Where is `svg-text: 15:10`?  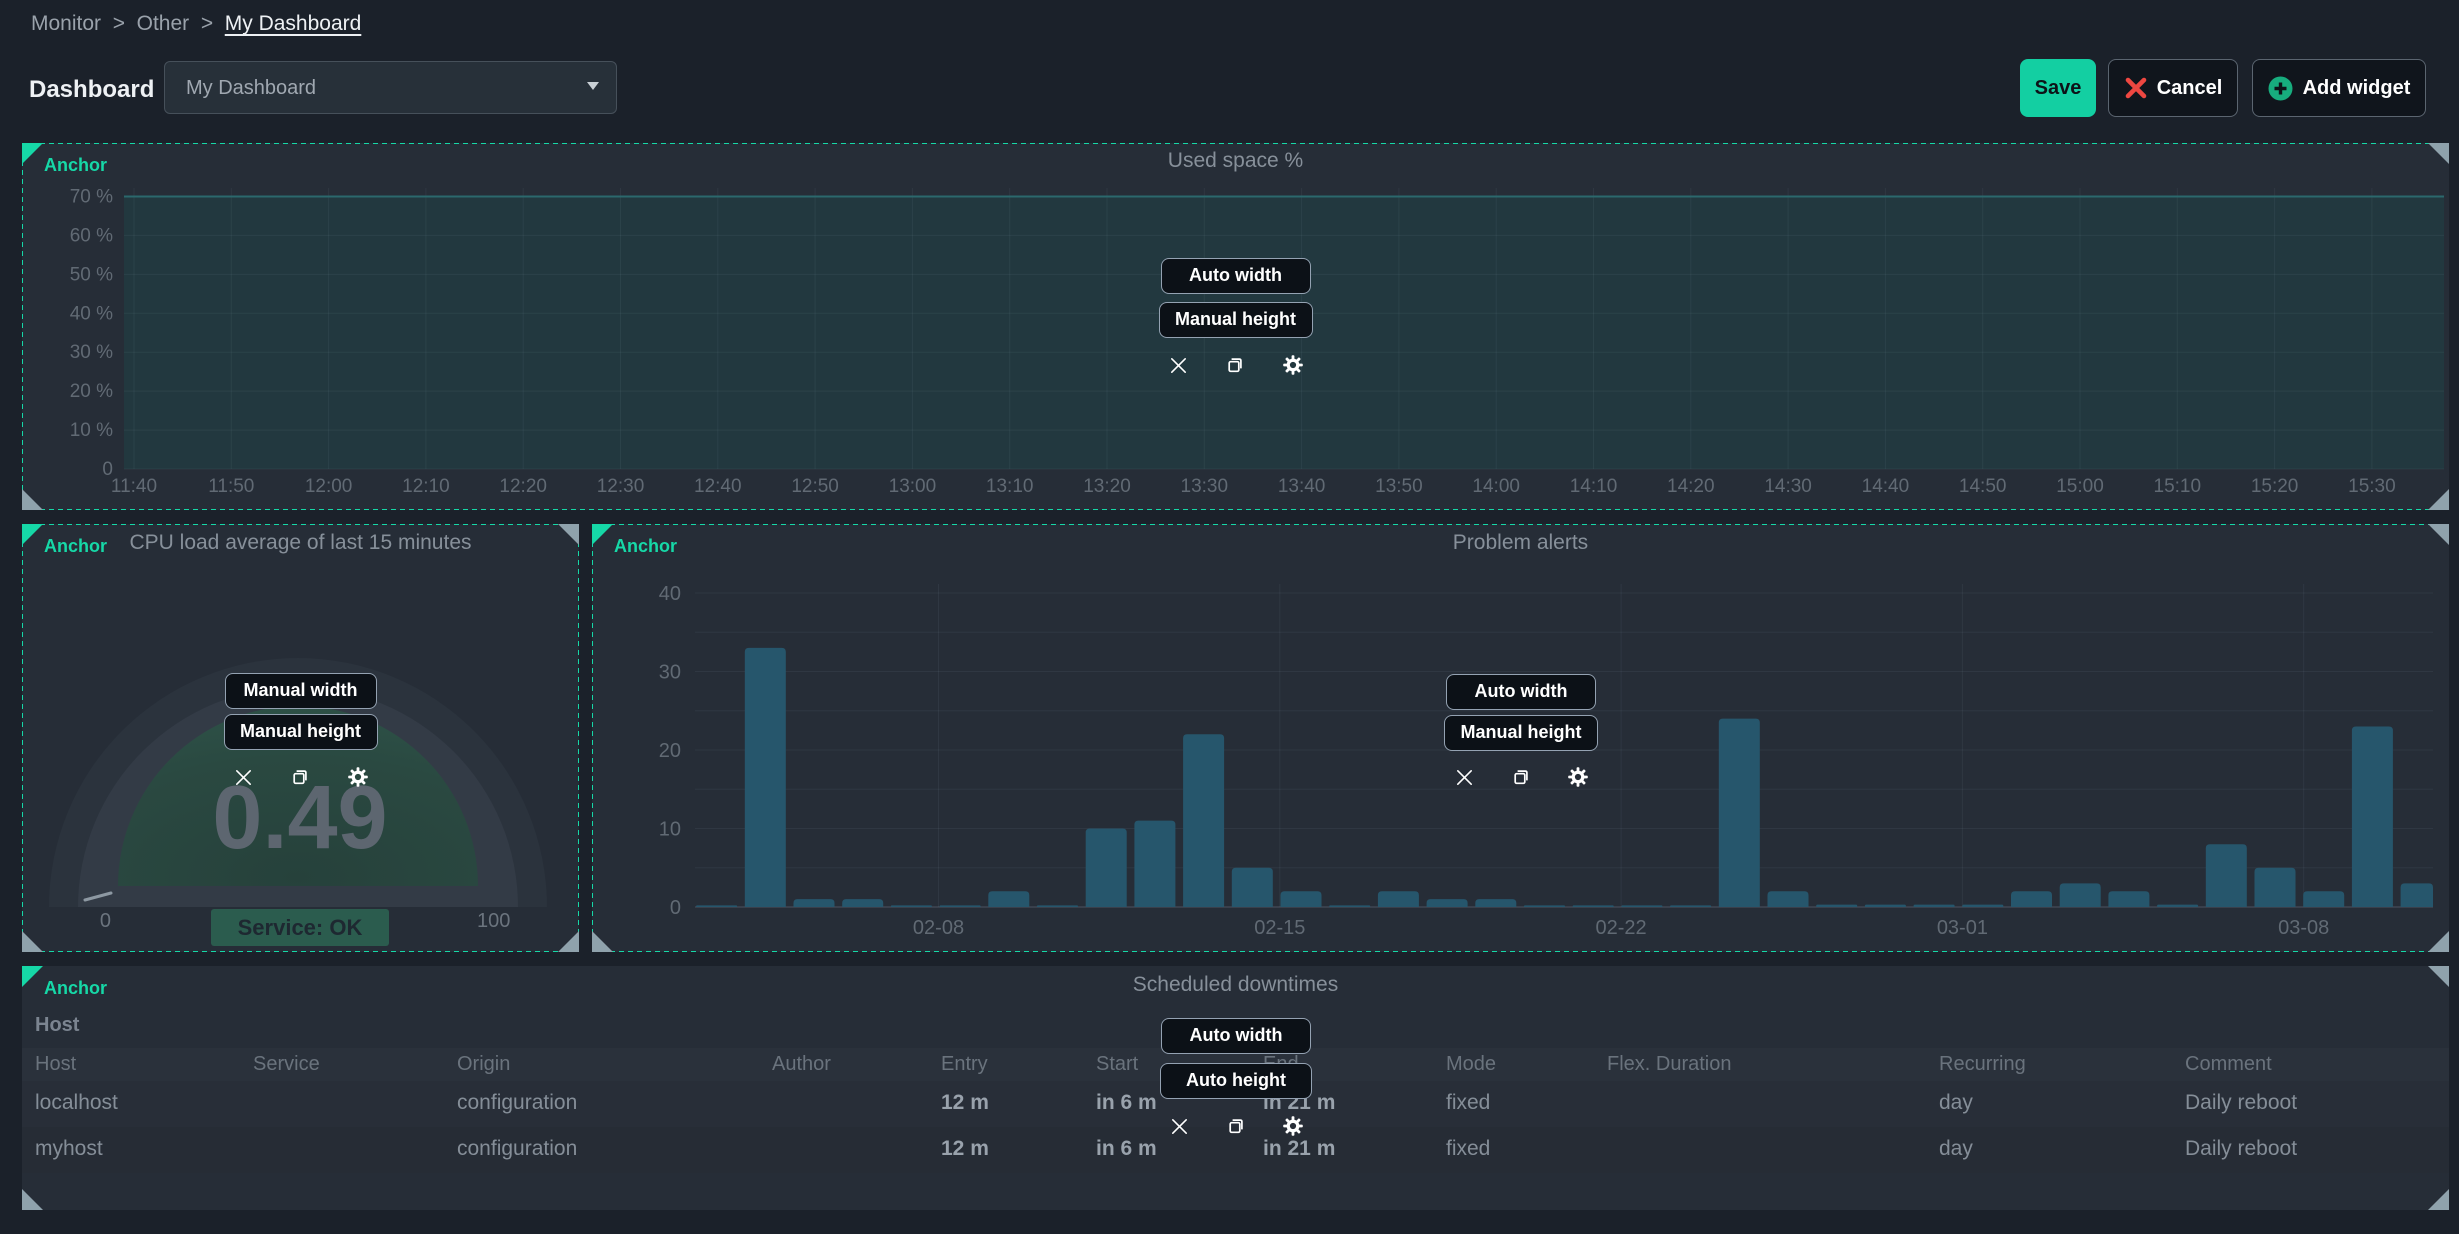 svg-text: 15:10 is located at coordinates (2178, 486).